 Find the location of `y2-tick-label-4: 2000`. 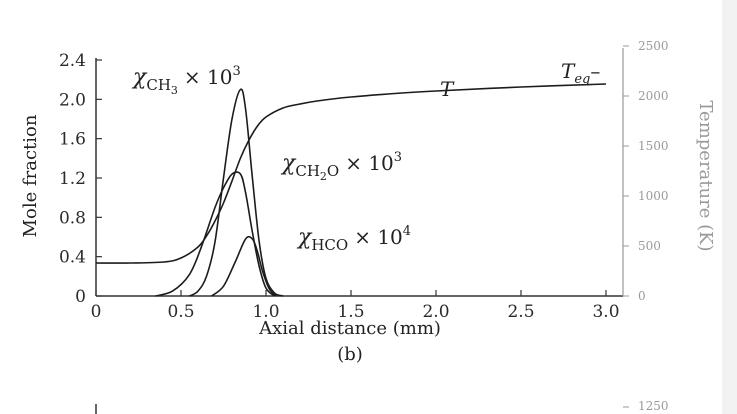

y2-tick-label-4: 2000 is located at coordinates (653, 96).